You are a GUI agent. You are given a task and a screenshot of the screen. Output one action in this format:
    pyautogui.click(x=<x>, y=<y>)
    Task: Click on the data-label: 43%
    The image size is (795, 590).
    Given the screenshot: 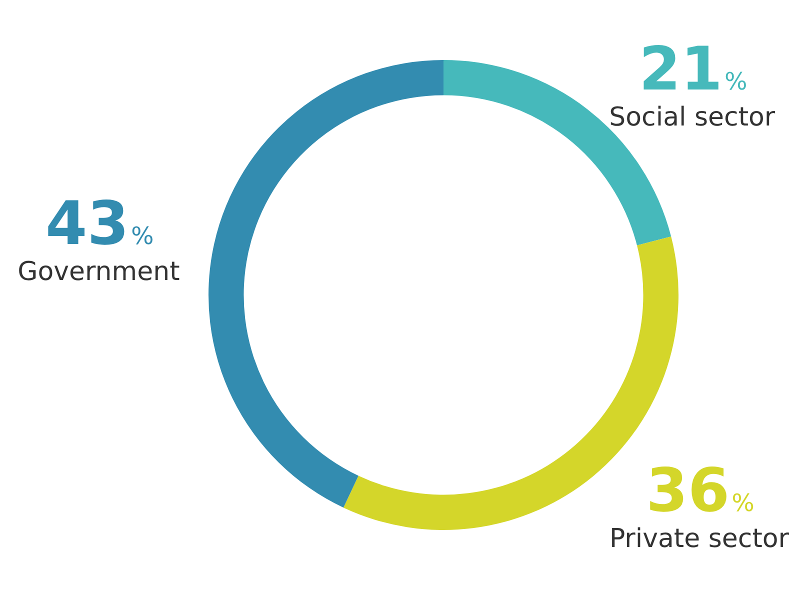 What is the action you would take?
    pyautogui.click(x=100, y=224)
    